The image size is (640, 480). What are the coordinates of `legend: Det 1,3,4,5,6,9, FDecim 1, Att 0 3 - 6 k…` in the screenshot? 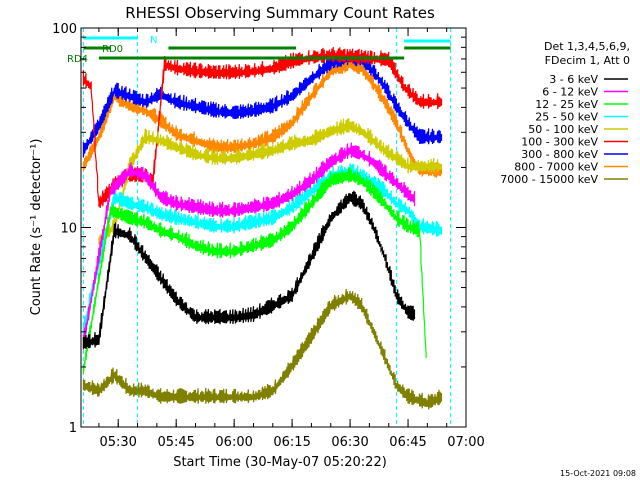 It's located at (565, 113).